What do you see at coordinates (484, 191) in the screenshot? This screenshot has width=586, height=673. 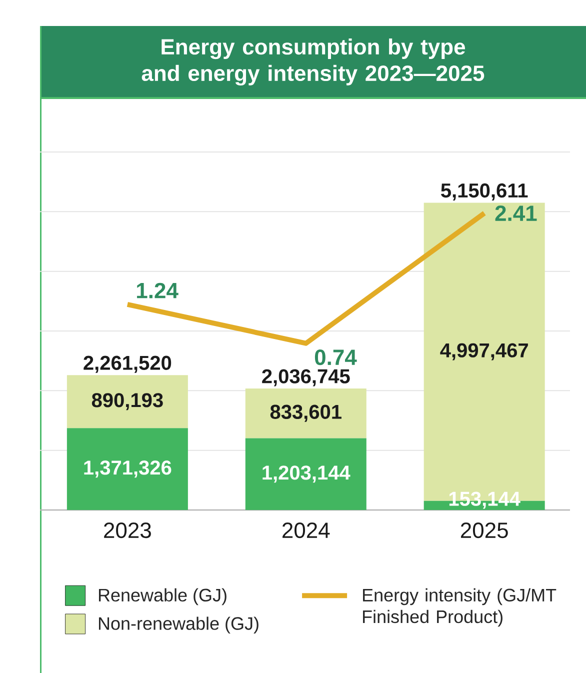 I see `total-label: 5,150,611` at bounding box center [484, 191].